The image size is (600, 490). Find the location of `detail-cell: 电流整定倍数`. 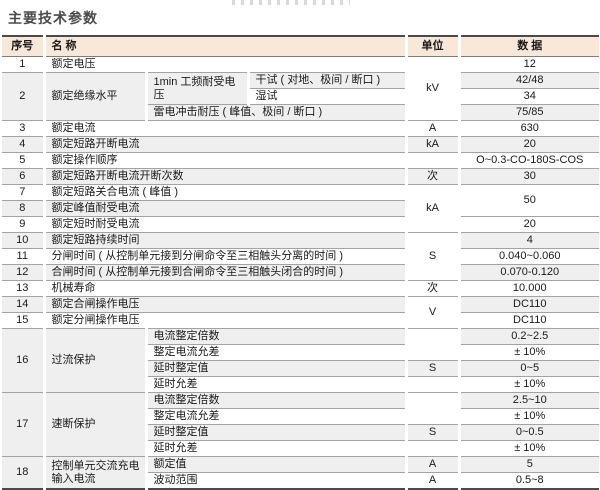

detail-cell: 电流整定倍数 is located at coordinates (275, 400).